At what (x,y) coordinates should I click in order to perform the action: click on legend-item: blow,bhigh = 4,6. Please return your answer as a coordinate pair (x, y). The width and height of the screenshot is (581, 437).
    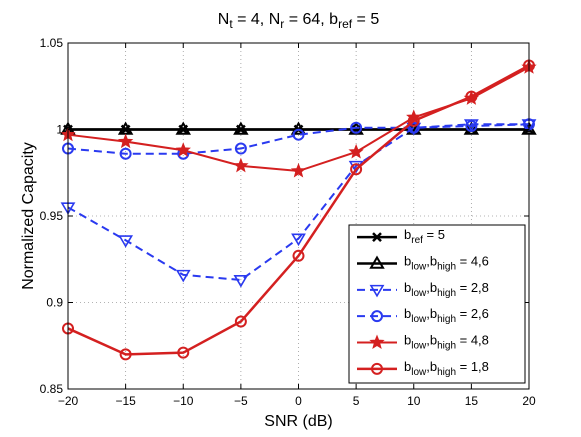
    Looking at the image, I should click on (423, 263).